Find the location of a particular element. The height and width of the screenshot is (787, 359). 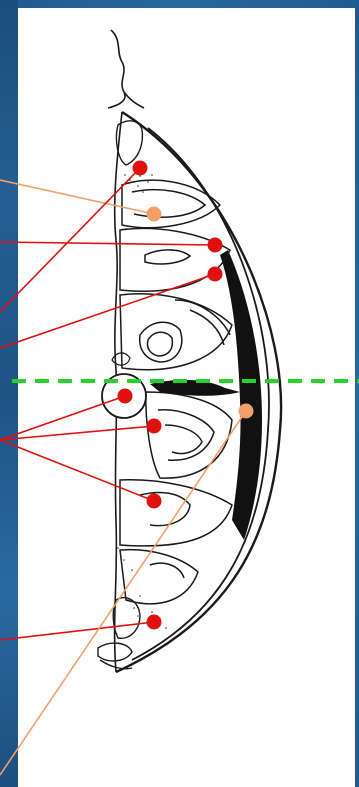

bottom-chambers is located at coordinates (119, 633).